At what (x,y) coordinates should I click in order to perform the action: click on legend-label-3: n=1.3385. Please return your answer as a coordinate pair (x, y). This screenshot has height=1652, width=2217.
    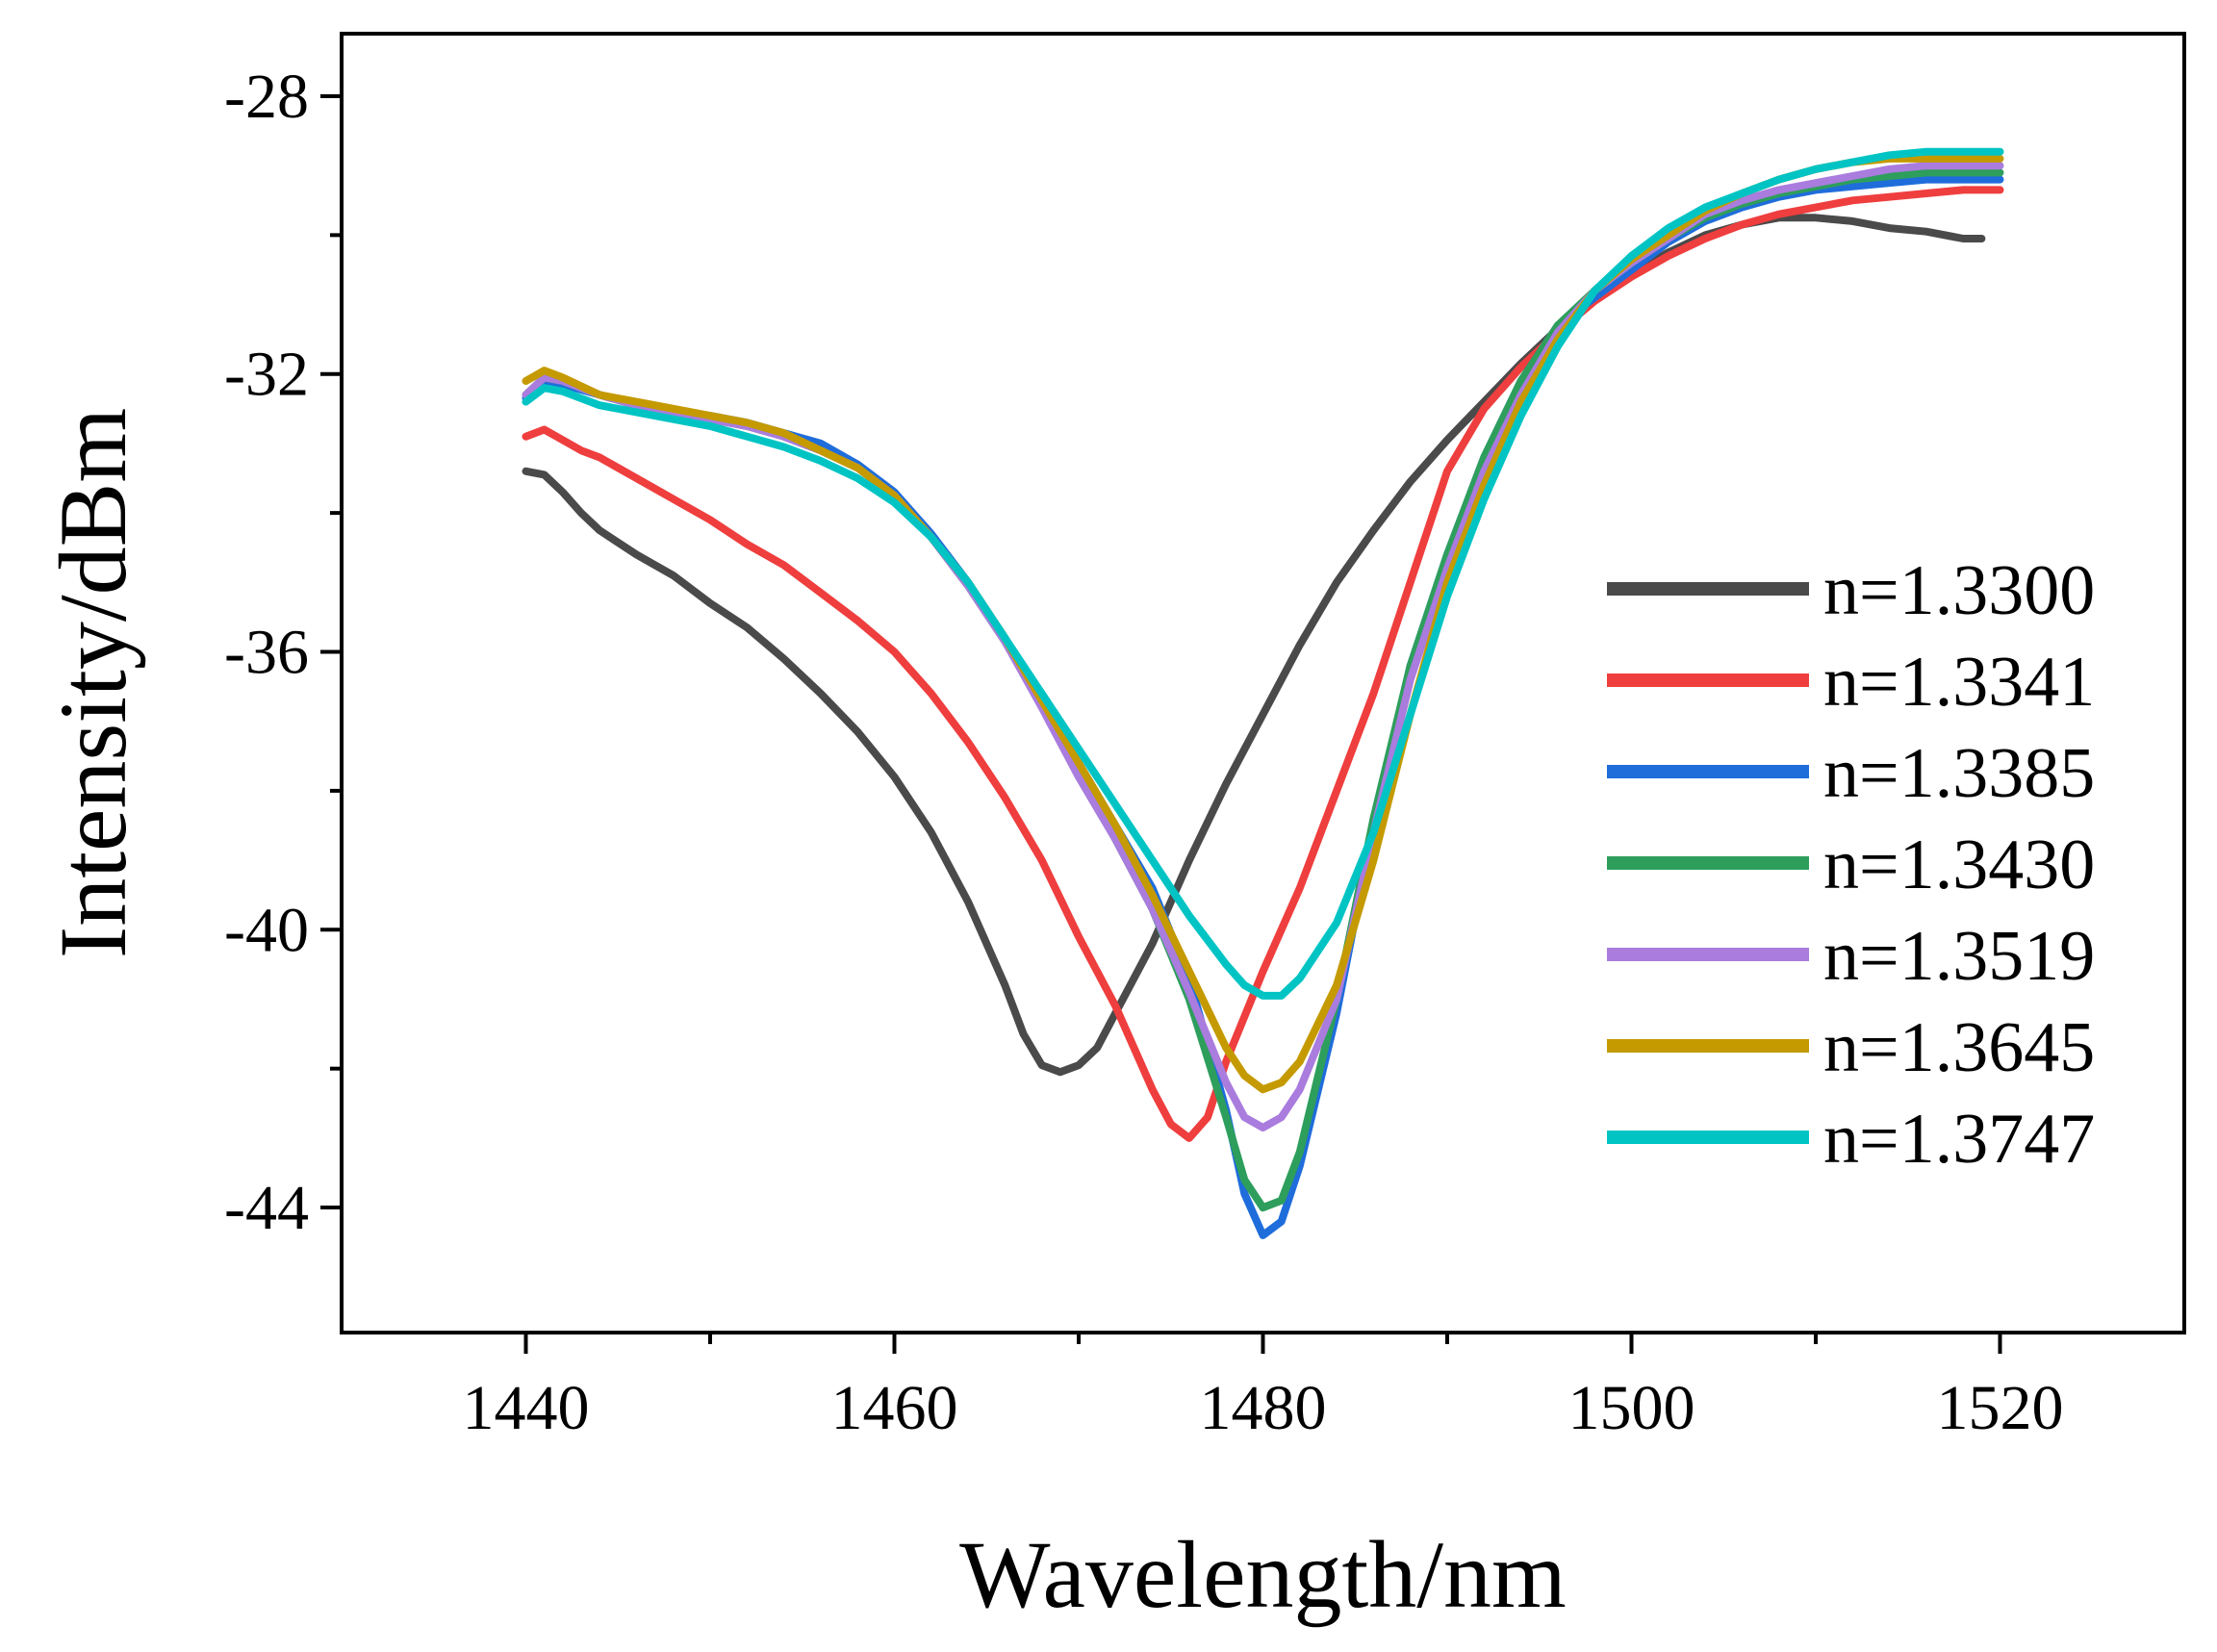
    Looking at the image, I should click on (1959, 773).